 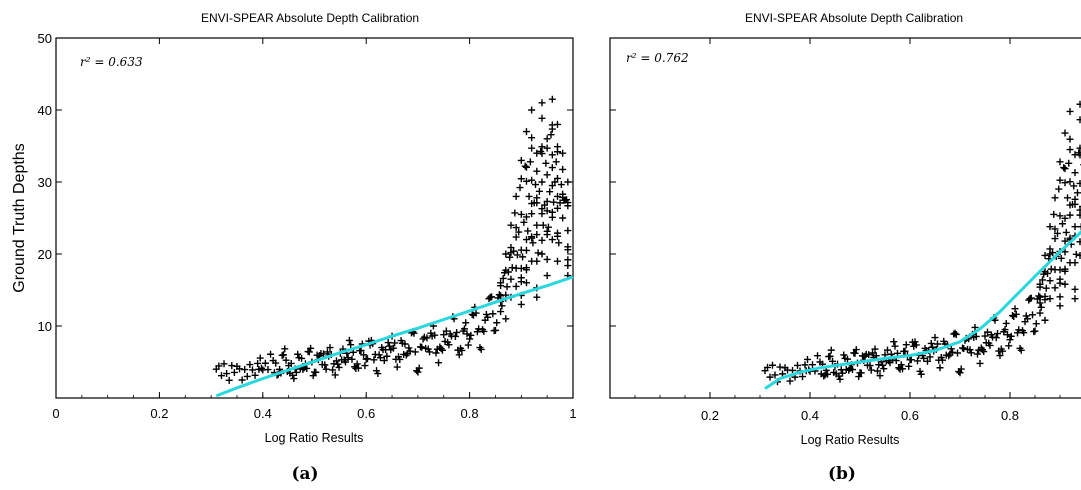 I want to click on chart-title-b: ENVI-SPEAR Absolute Depth Calibration, so click(x=854, y=18).